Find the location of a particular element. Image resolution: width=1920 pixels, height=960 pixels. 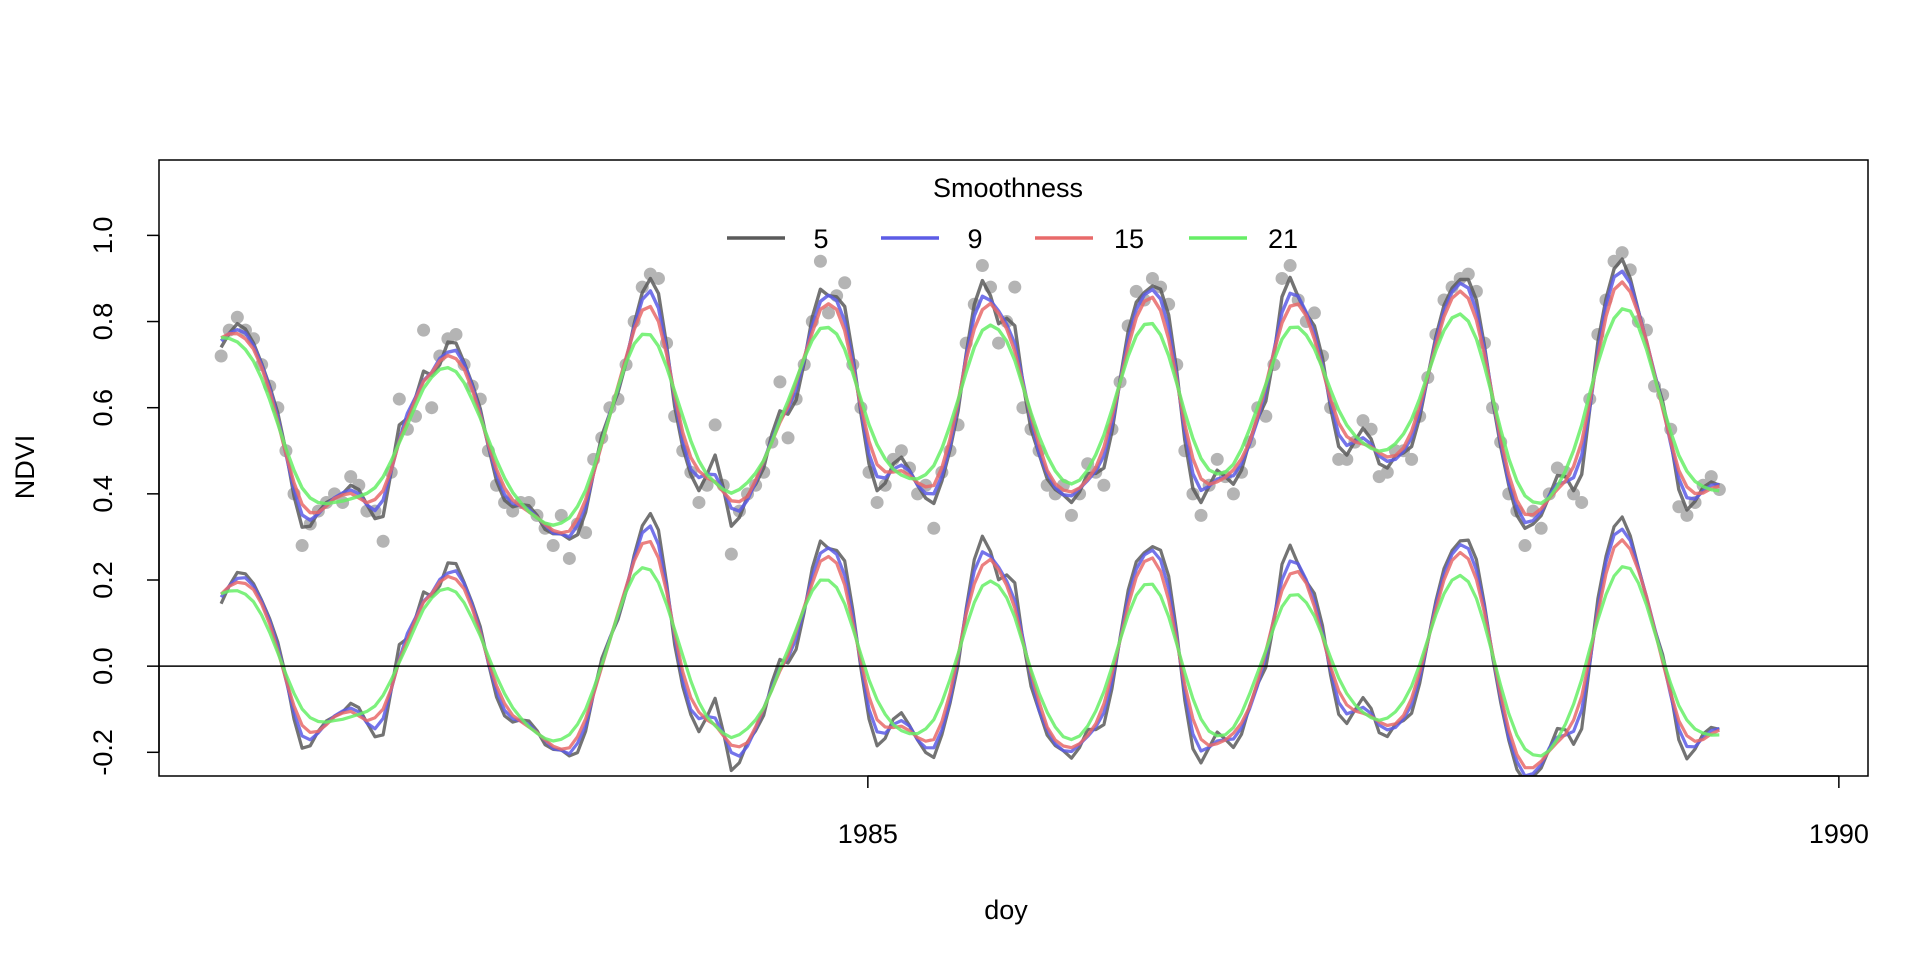

y-axis: -0.2 0.0 0.2 0.4 0.6 0.8 1.0 is located at coordinates (124, 496).